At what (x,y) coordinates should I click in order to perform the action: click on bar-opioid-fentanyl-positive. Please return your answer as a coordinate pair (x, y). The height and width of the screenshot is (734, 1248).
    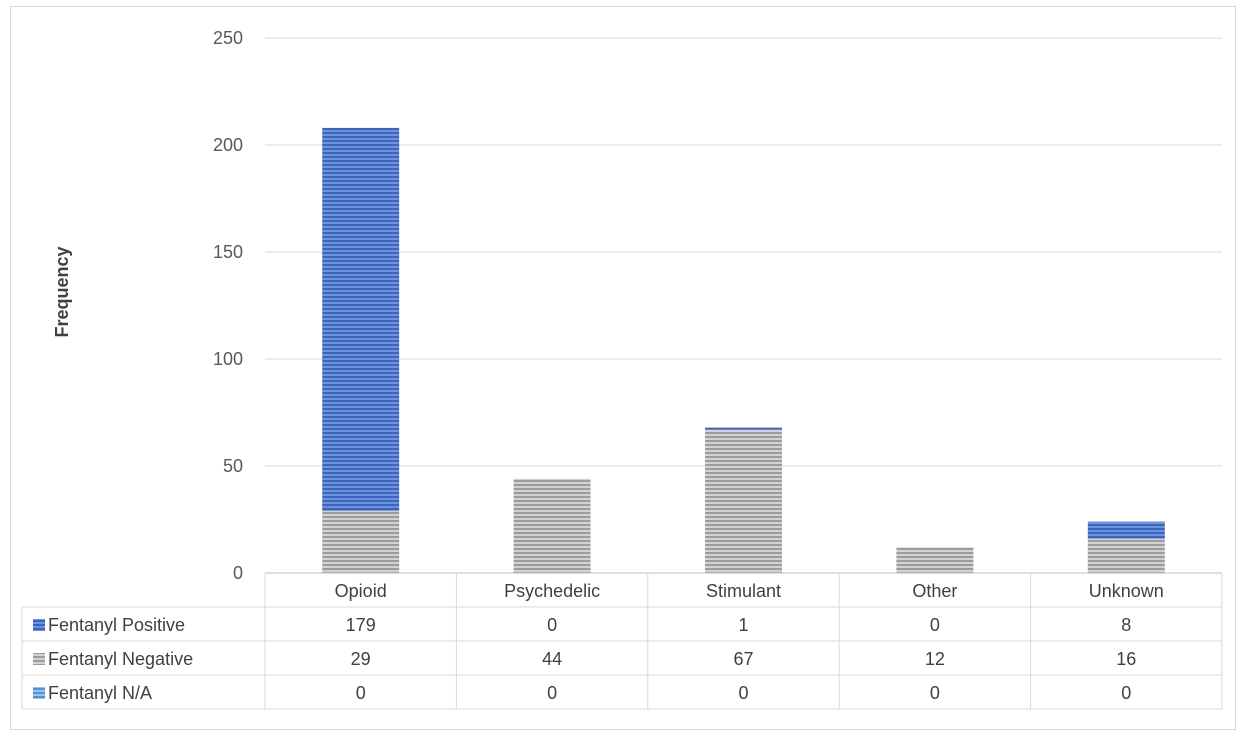
    Looking at the image, I should click on (361, 319).